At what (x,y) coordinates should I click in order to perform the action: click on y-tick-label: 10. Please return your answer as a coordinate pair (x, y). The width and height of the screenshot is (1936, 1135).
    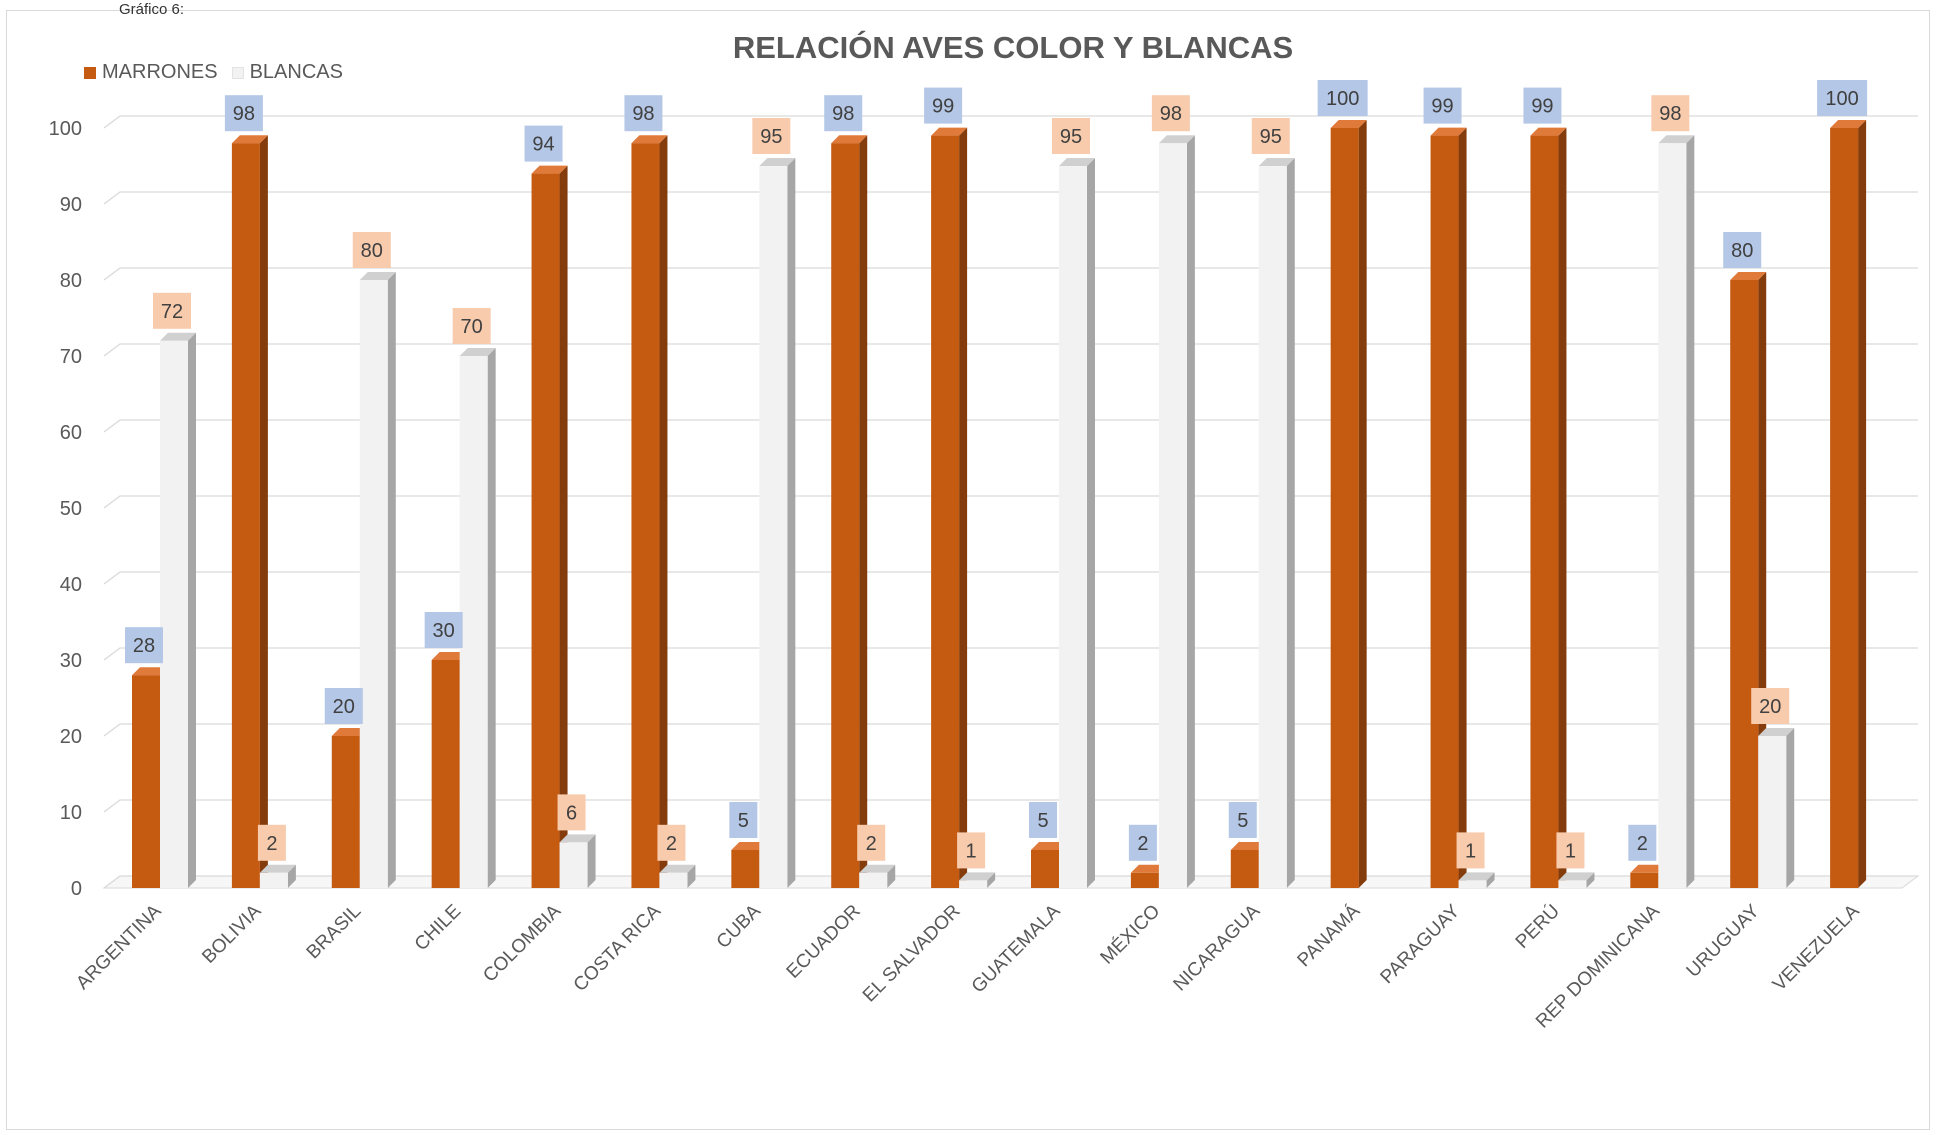
    Looking at the image, I should click on (71, 813).